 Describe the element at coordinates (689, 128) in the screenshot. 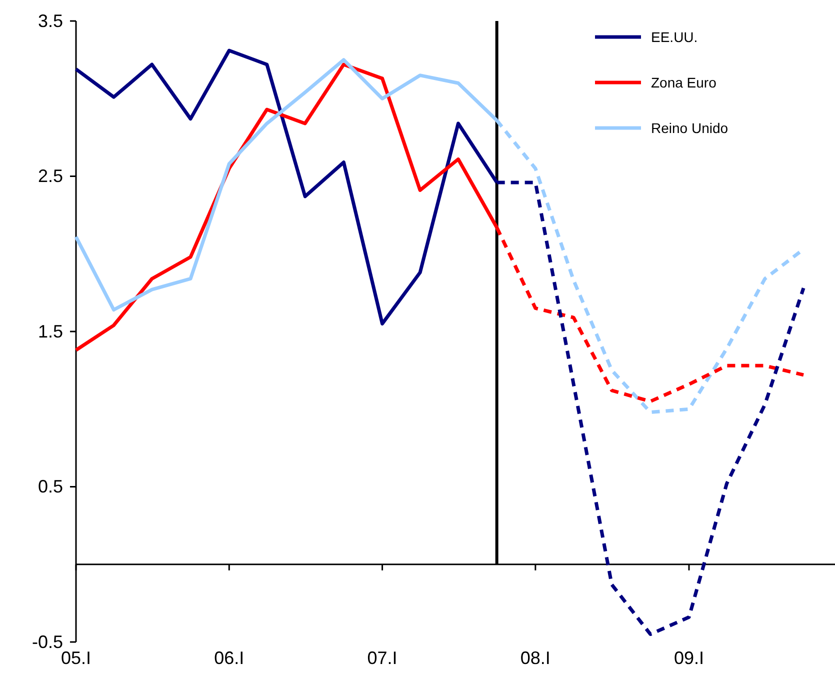

I see `legend-label: Reino Unido` at that location.